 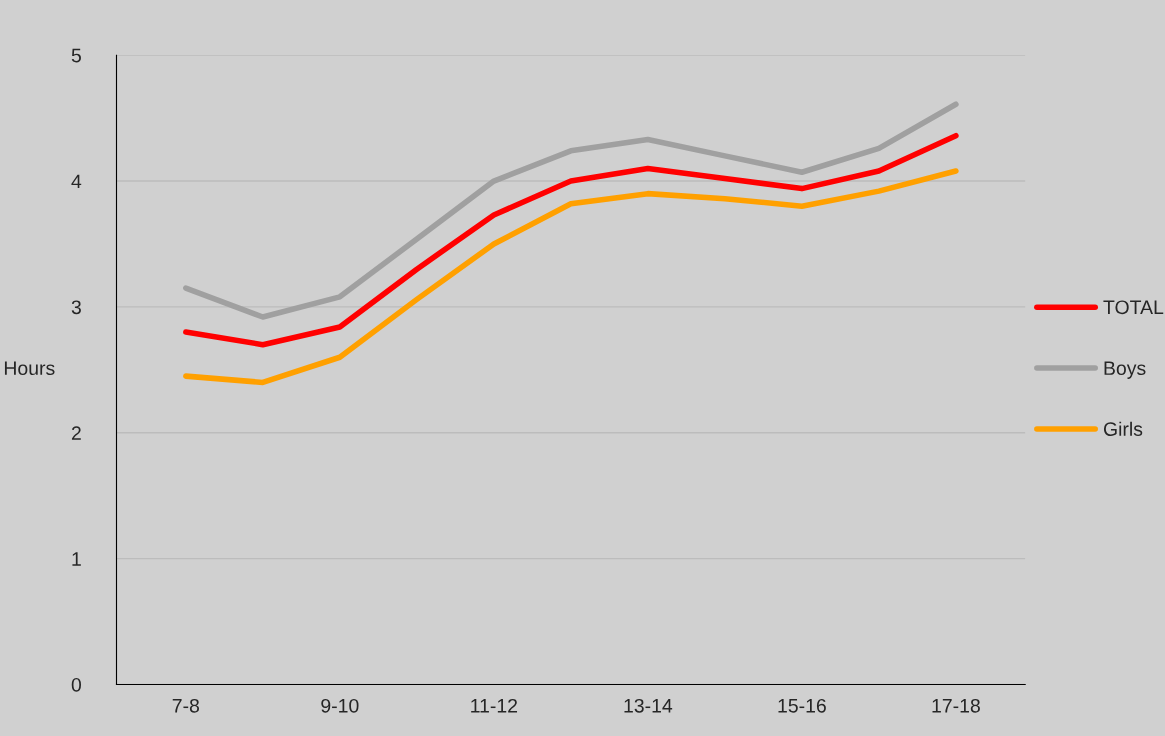 I want to click on y-tick-label: 2, so click(x=76, y=433).